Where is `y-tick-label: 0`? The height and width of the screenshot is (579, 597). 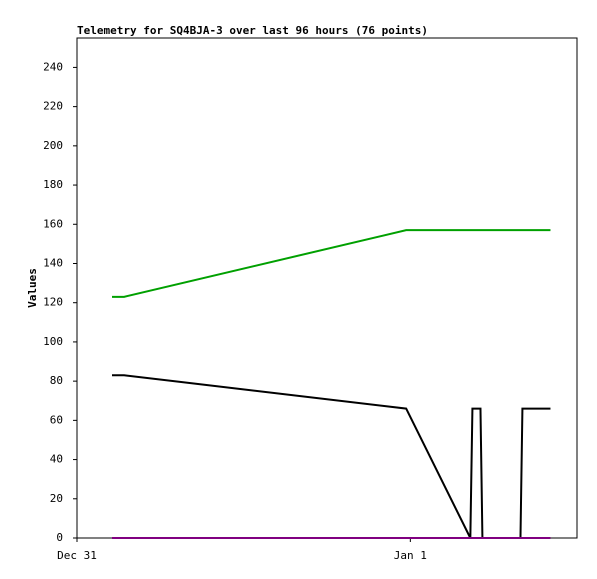 y-tick-label: 0 is located at coordinates (59, 537).